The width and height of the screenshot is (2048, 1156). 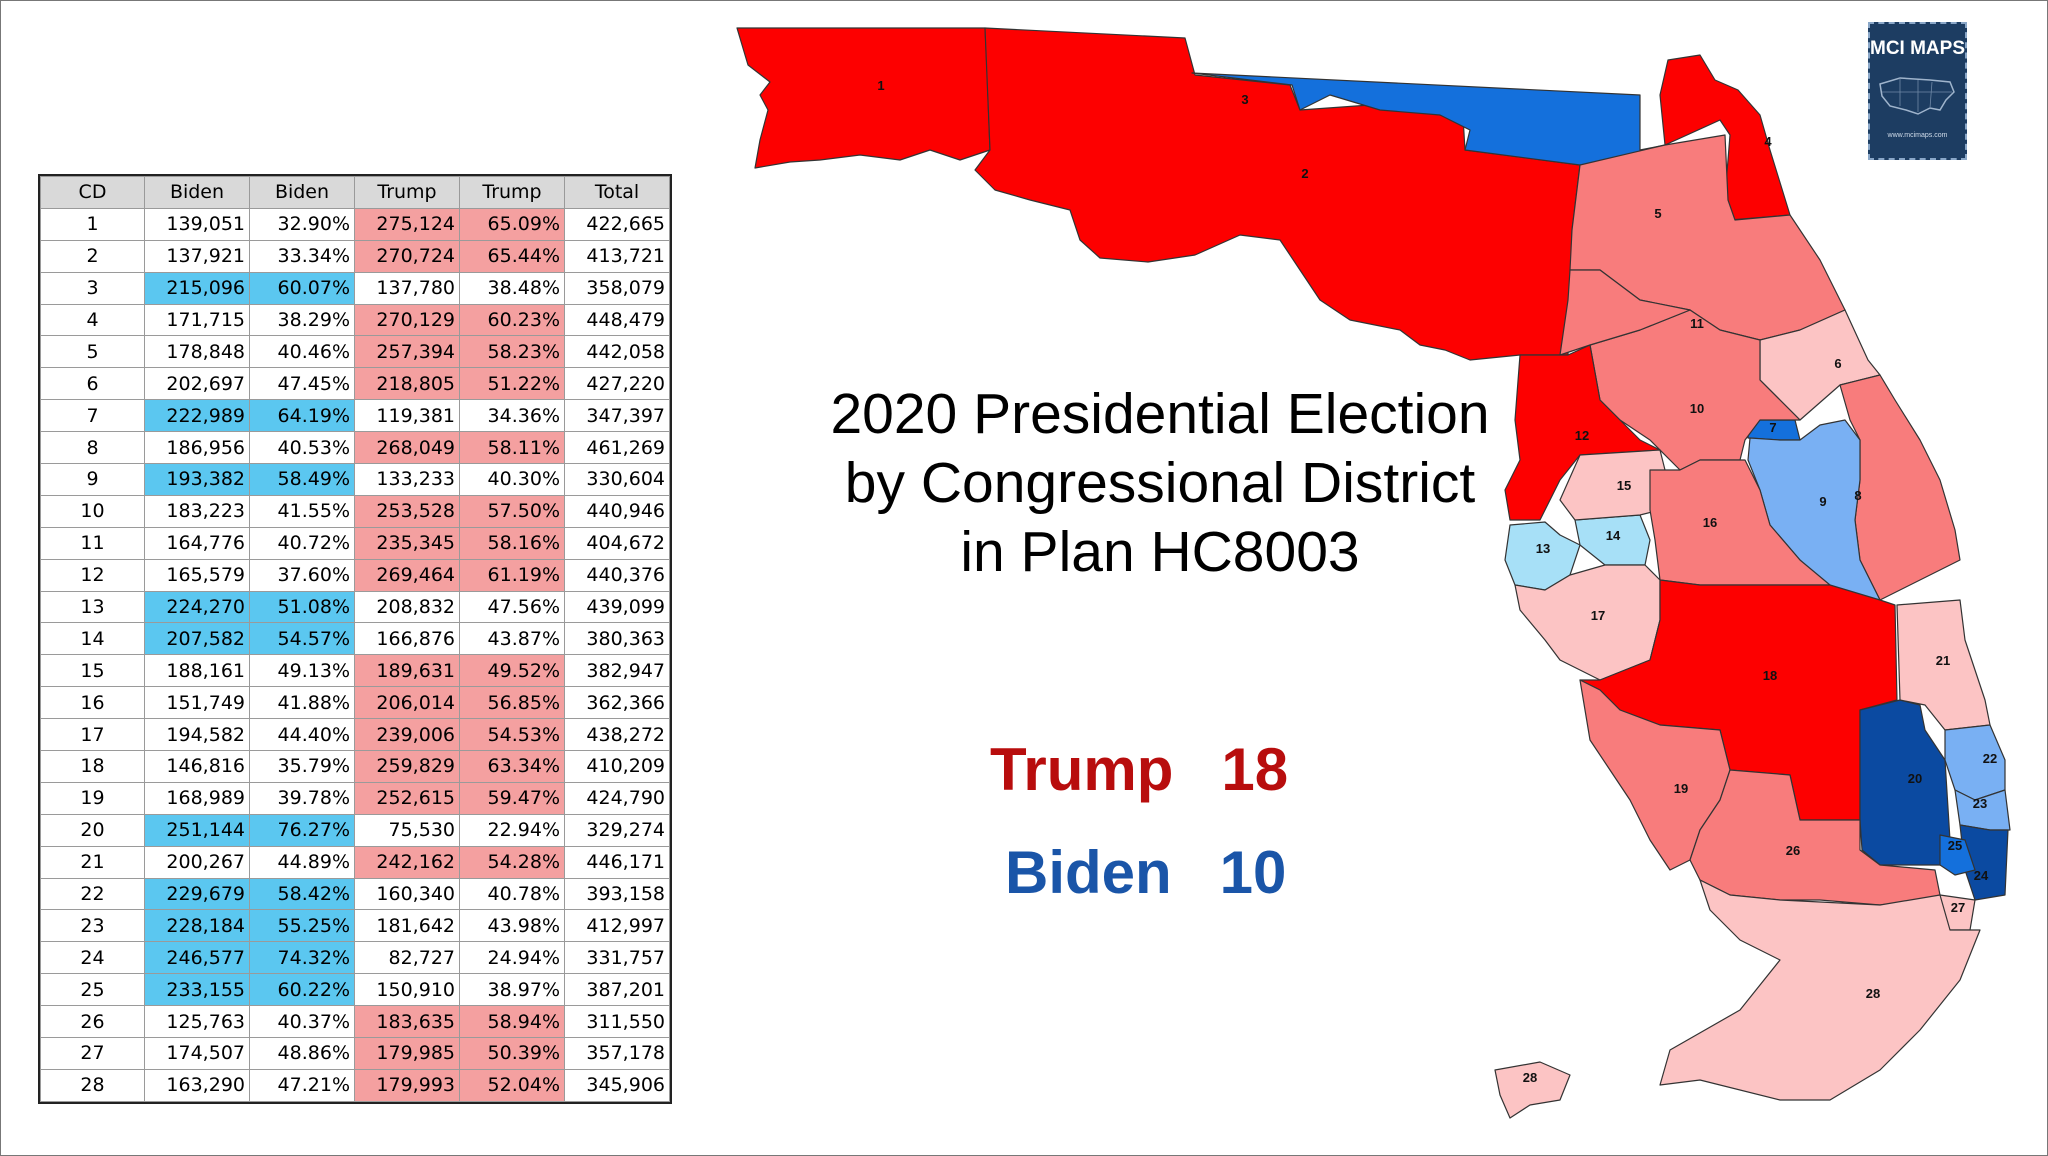 I want to click on biden-votes-cell: 168,989, so click(x=197, y=798).